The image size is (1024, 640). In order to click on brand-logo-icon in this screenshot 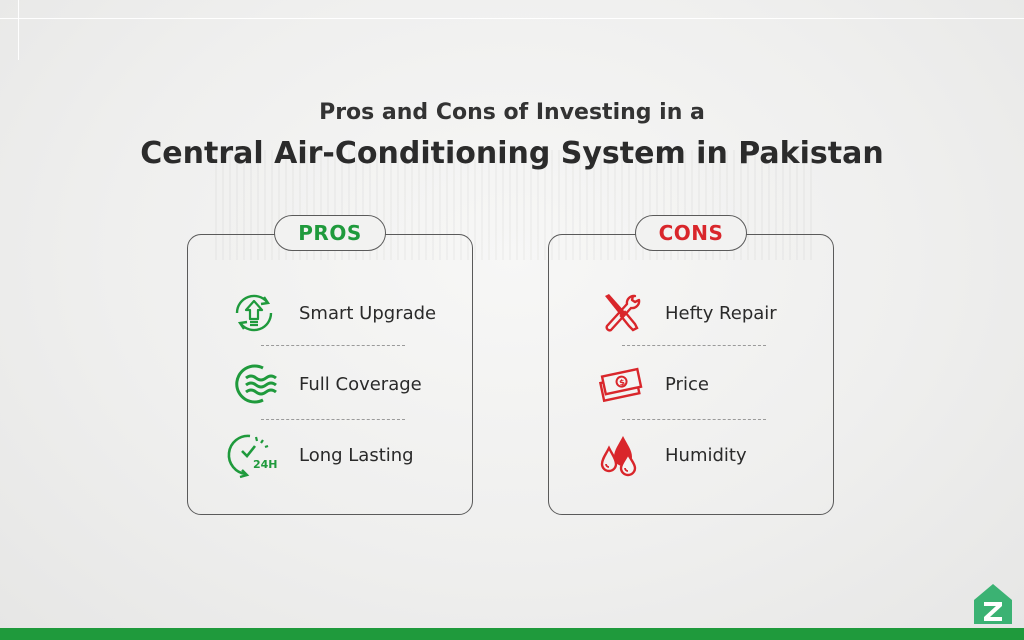, I will do `click(993, 603)`.